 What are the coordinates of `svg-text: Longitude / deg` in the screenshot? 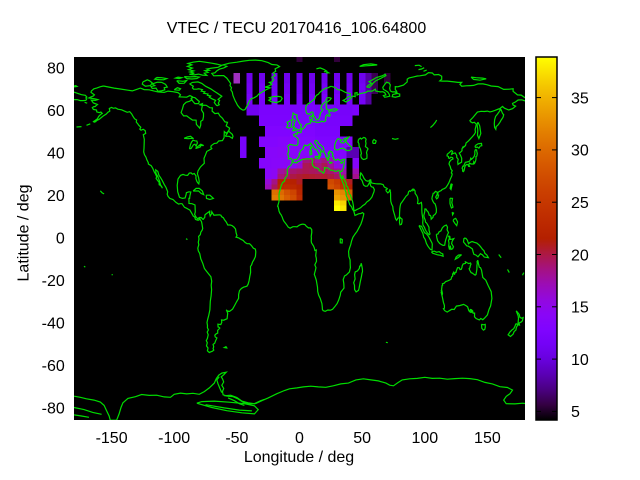 It's located at (299, 457).